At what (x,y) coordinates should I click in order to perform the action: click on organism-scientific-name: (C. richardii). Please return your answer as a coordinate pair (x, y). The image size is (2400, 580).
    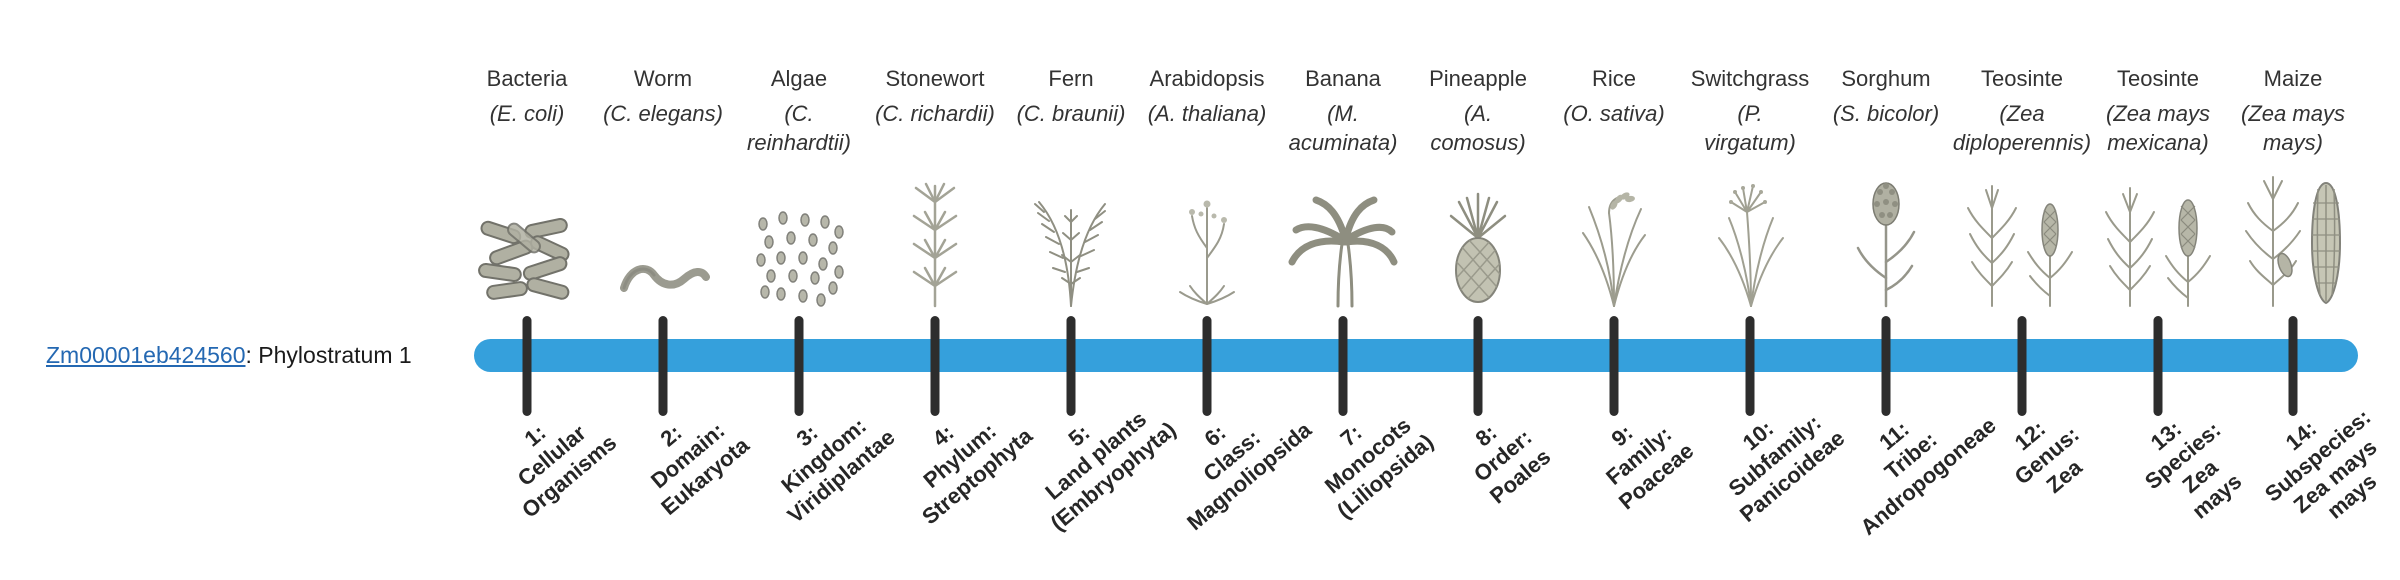
    Looking at the image, I should click on (935, 113).